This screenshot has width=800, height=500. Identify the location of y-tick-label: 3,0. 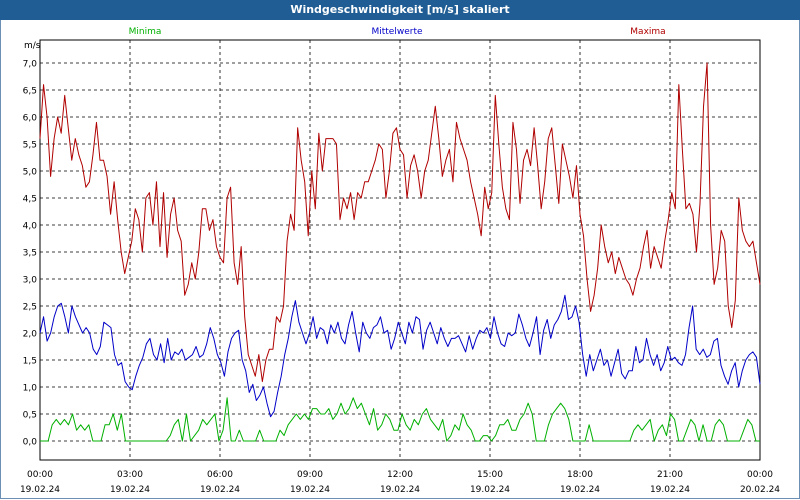
(30, 281).